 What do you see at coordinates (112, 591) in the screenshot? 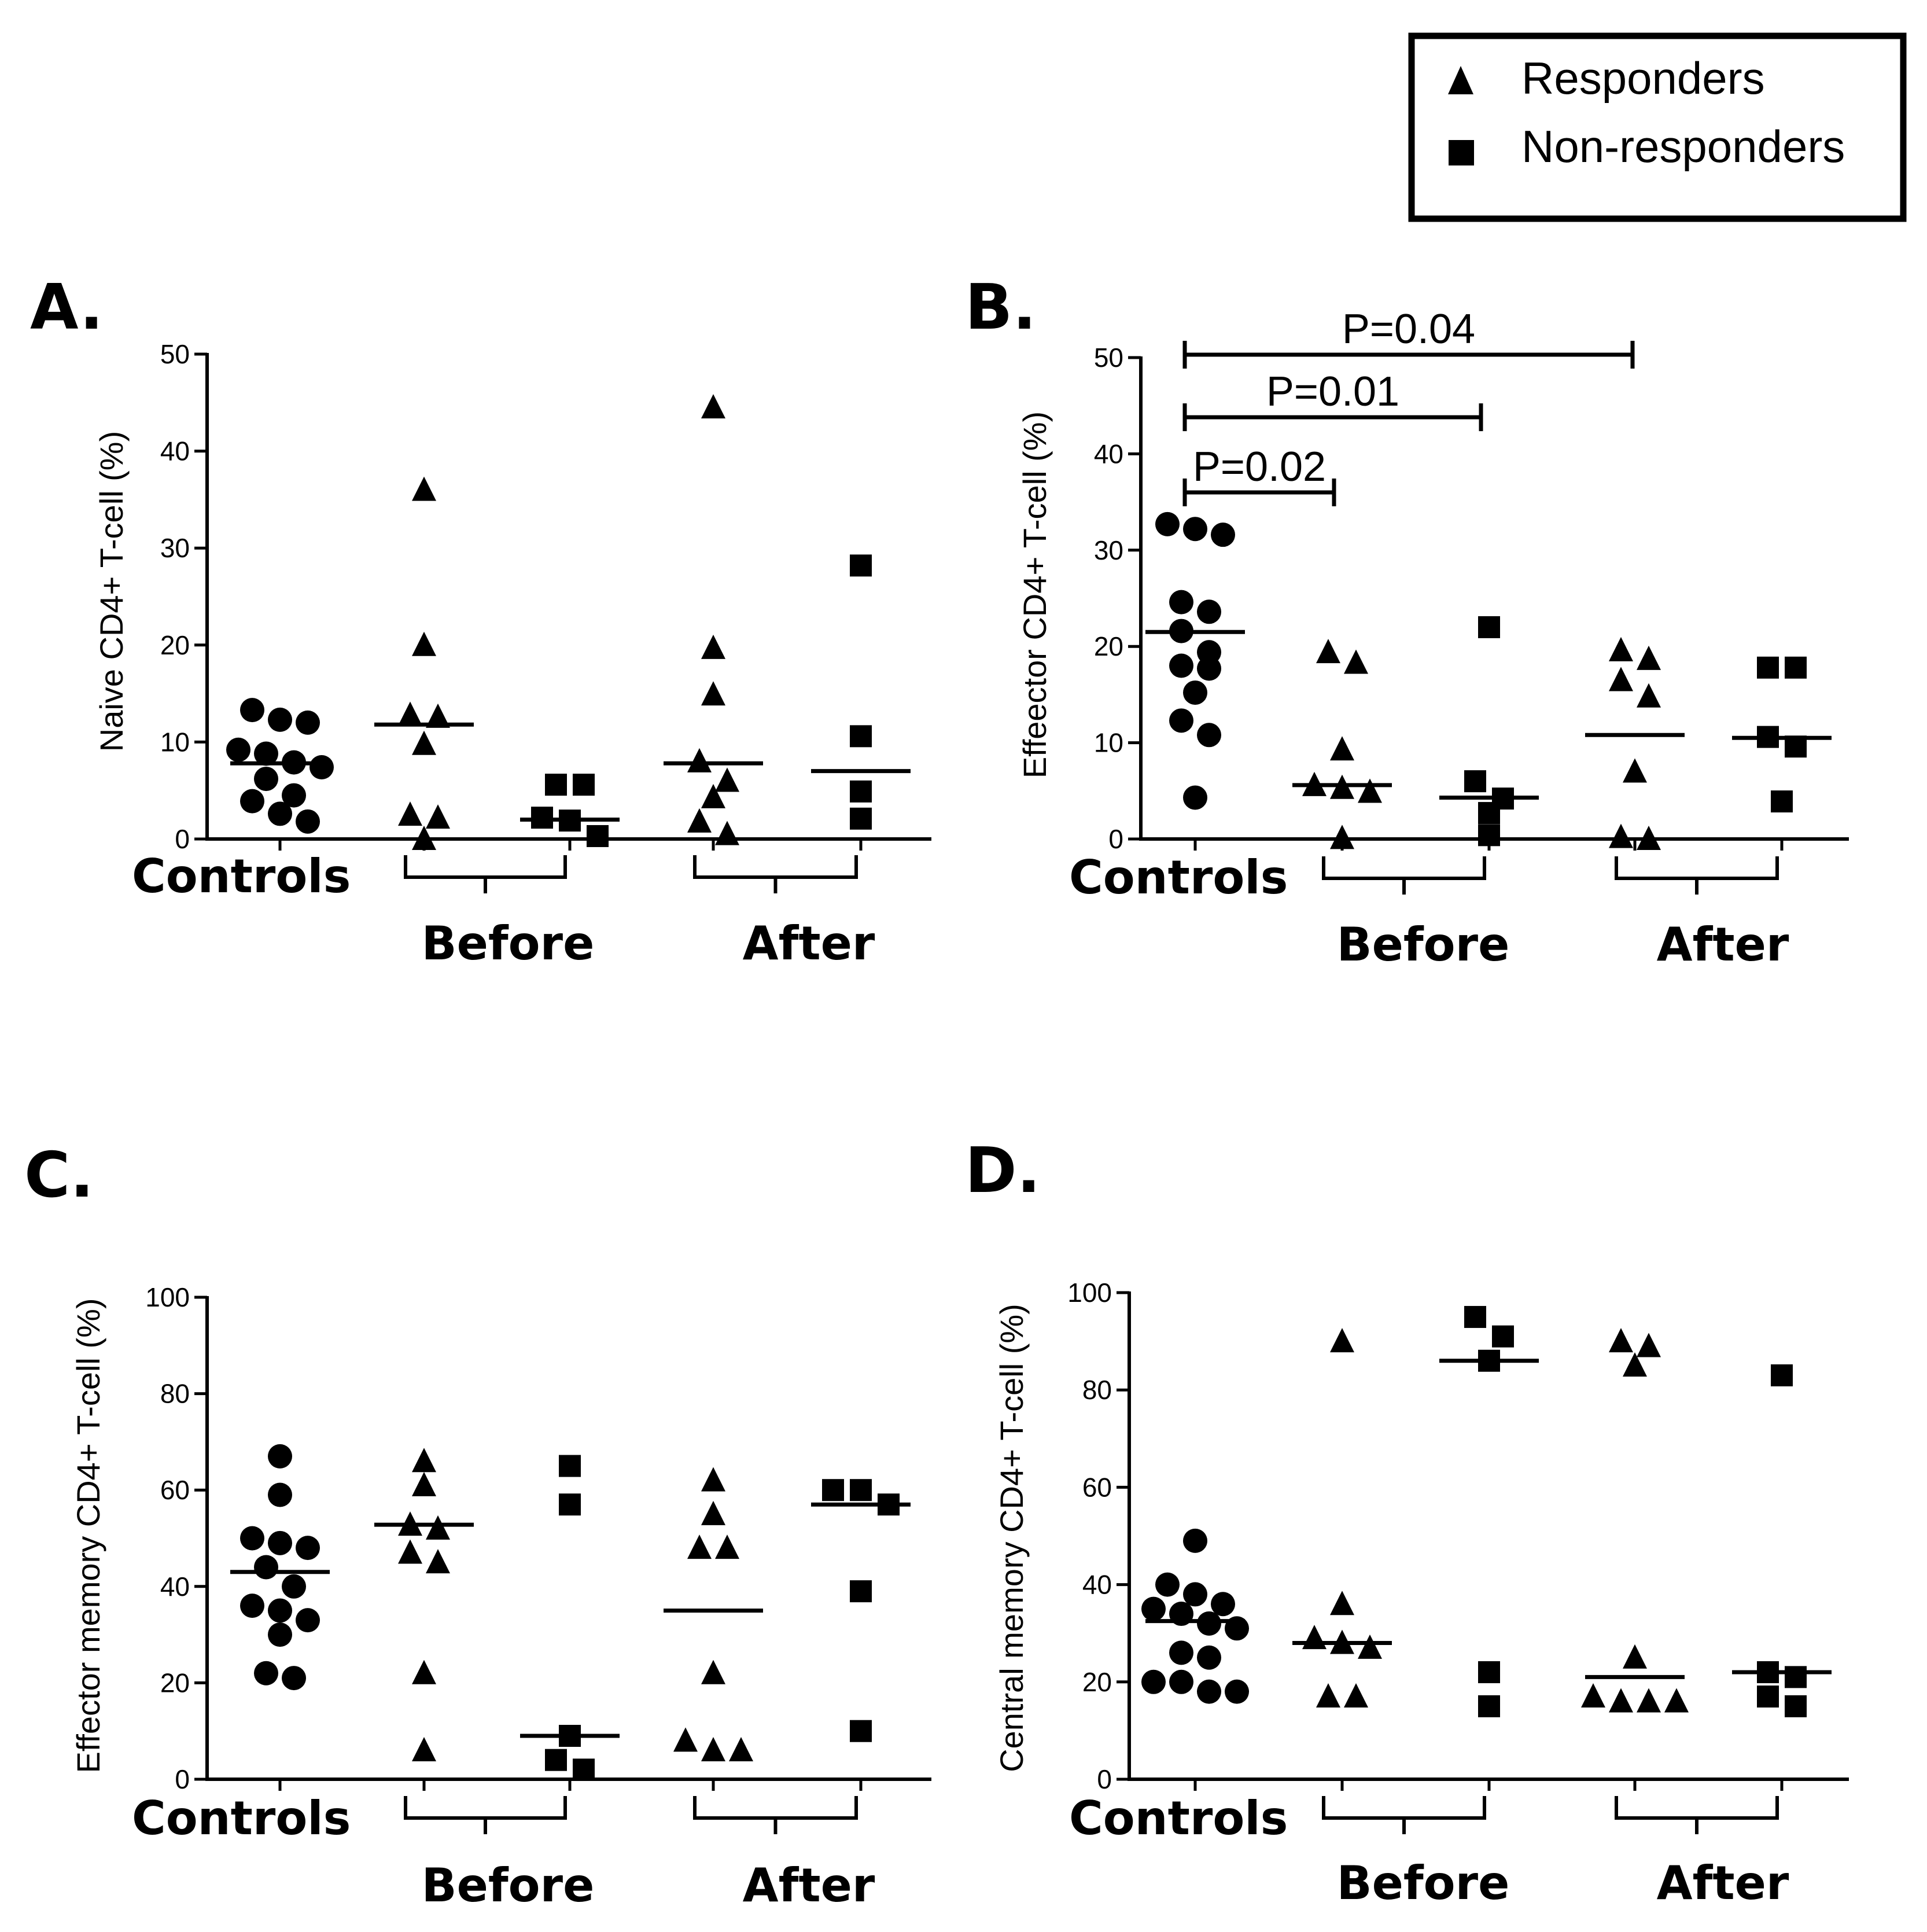
I see `panel-a-y-axis-label: Naive CD4+ T-cell (%)` at bounding box center [112, 591].